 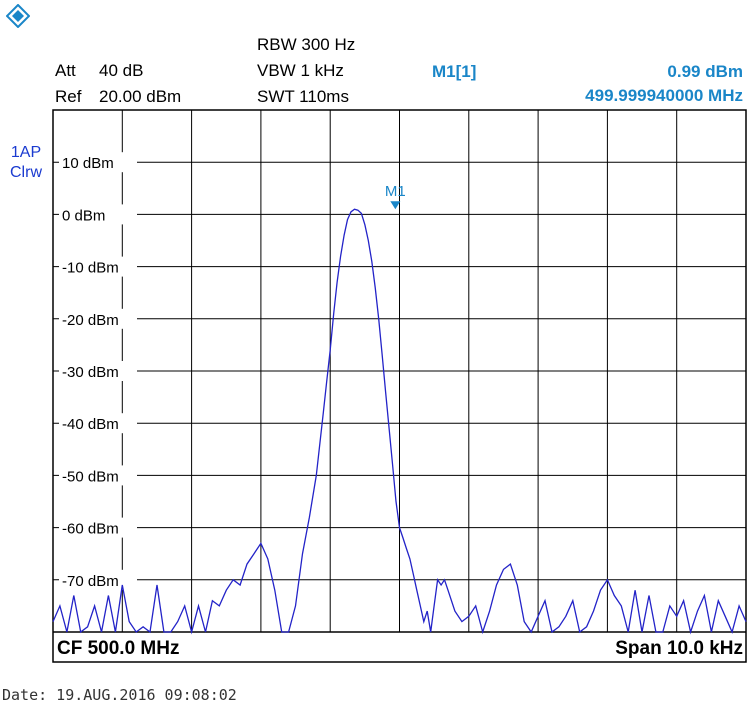 What do you see at coordinates (90, 424) in the screenshot?
I see `y-tick-label: -40 dBm` at bounding box center [90, 424].